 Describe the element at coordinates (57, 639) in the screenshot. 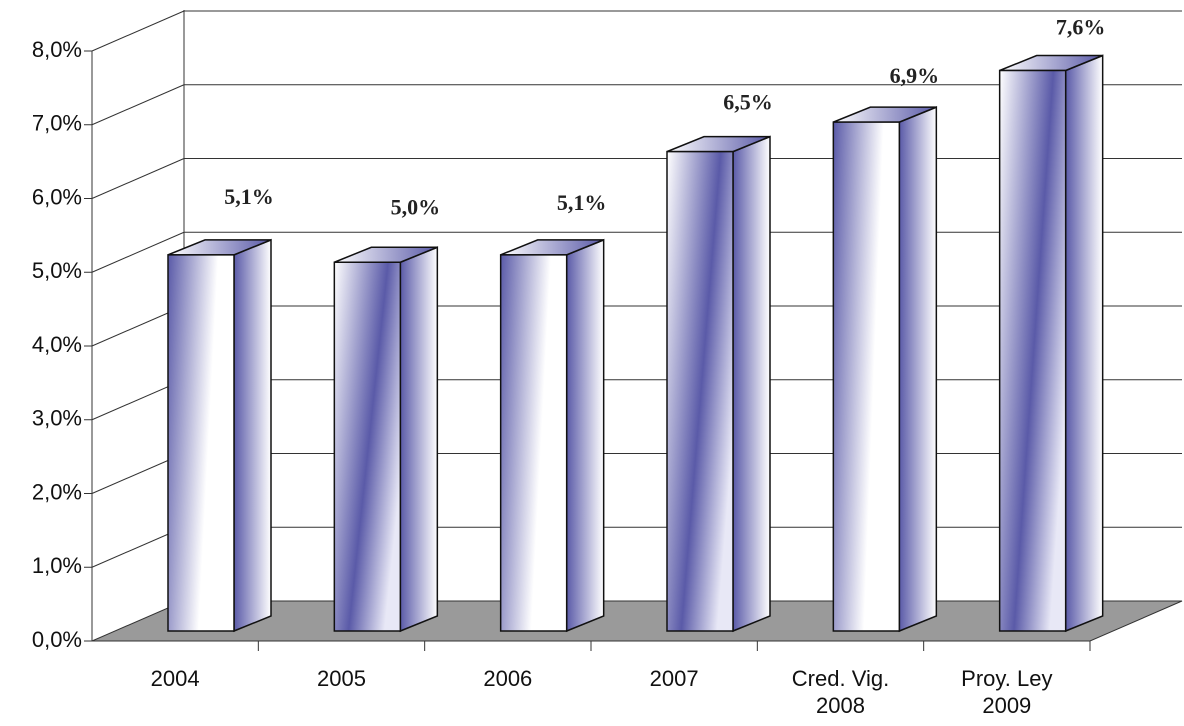

I see `y-tick-label: 0,0%` at that location.